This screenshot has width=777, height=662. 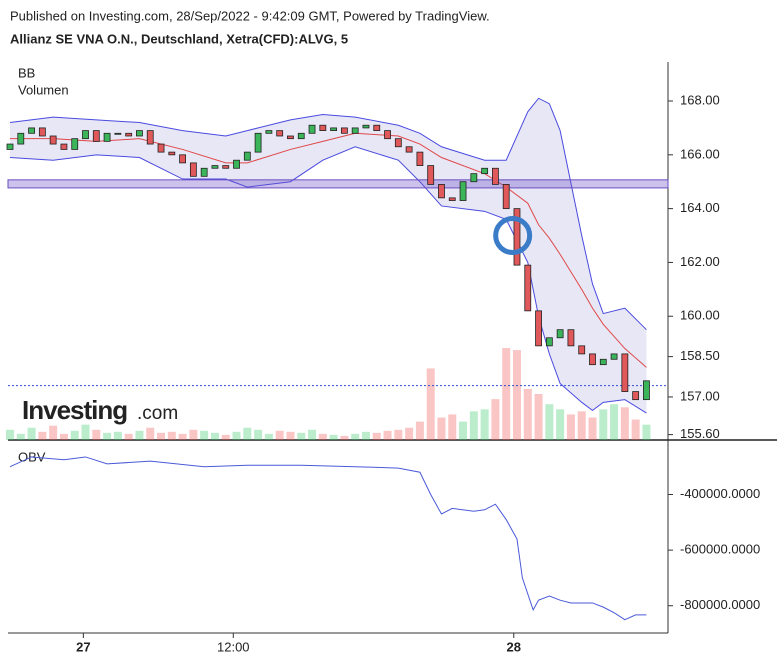 What do you see at coordinates (74, 410) in the screenshot?
I see `logo: Investing` at bounding box center [74, 410].